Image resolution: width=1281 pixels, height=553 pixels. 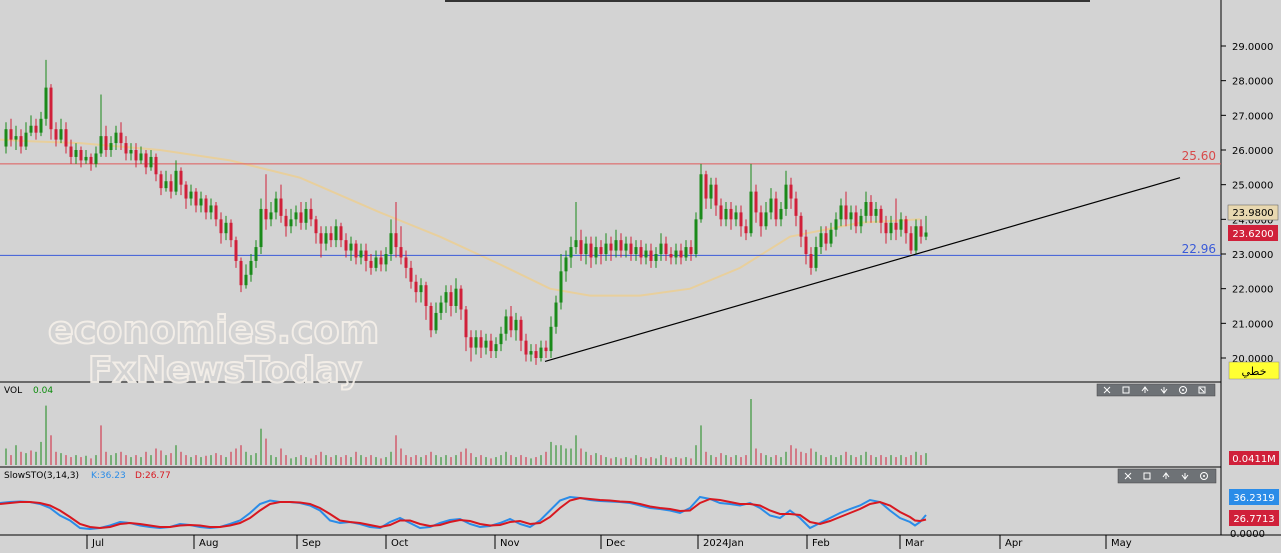 What do you see at coordinates (1014, 543) in the screenshot?
I see `x-tick-label: Apr` at bounding box center [1014, 543].